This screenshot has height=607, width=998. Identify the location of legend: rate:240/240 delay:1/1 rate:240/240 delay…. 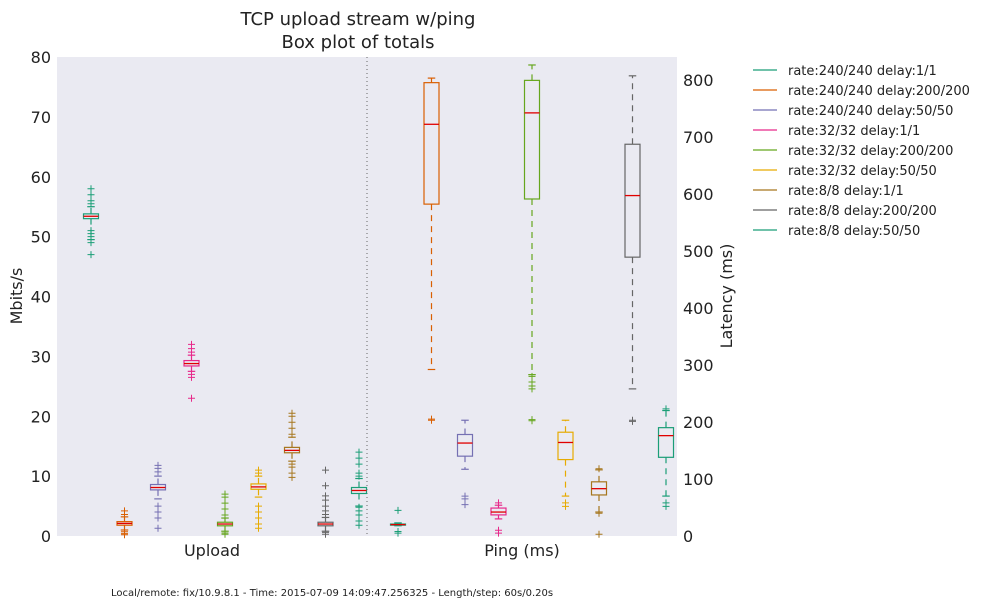
(861, 151).